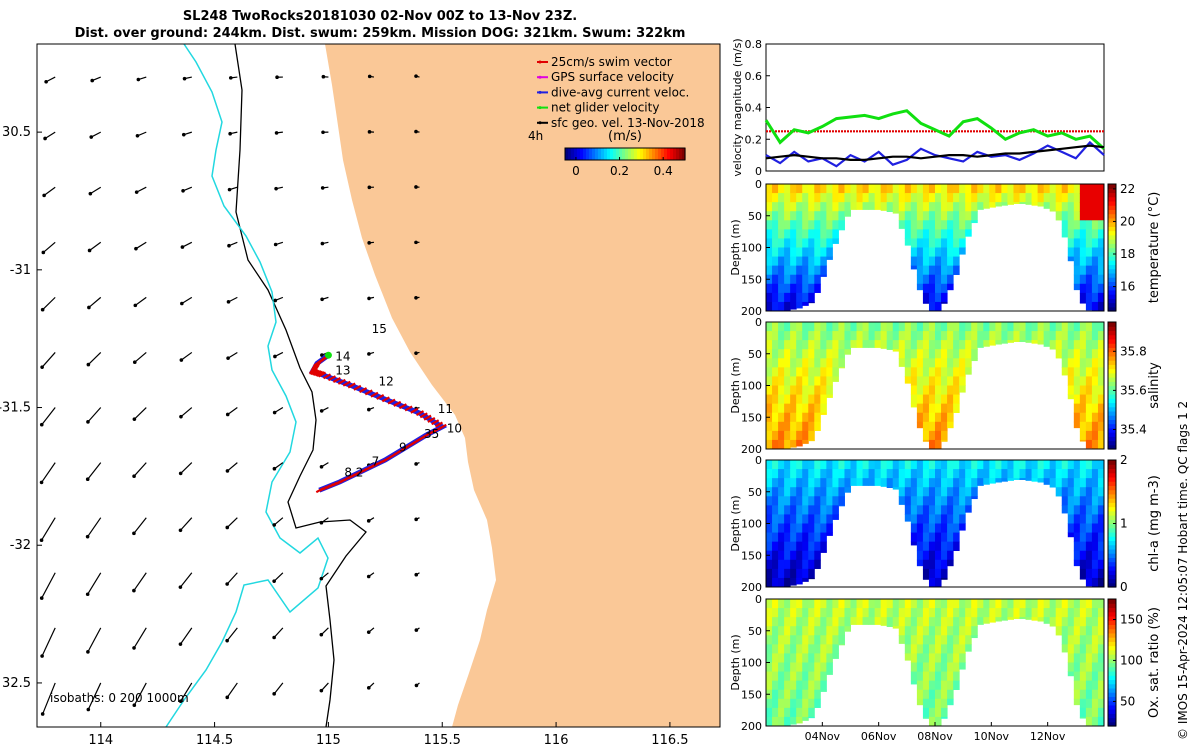  Describe the element at coordinates (1154, 662) in the screenshot. I see `oxygen-colorbar-label: Ox. sat. ratio (%)` at that location.